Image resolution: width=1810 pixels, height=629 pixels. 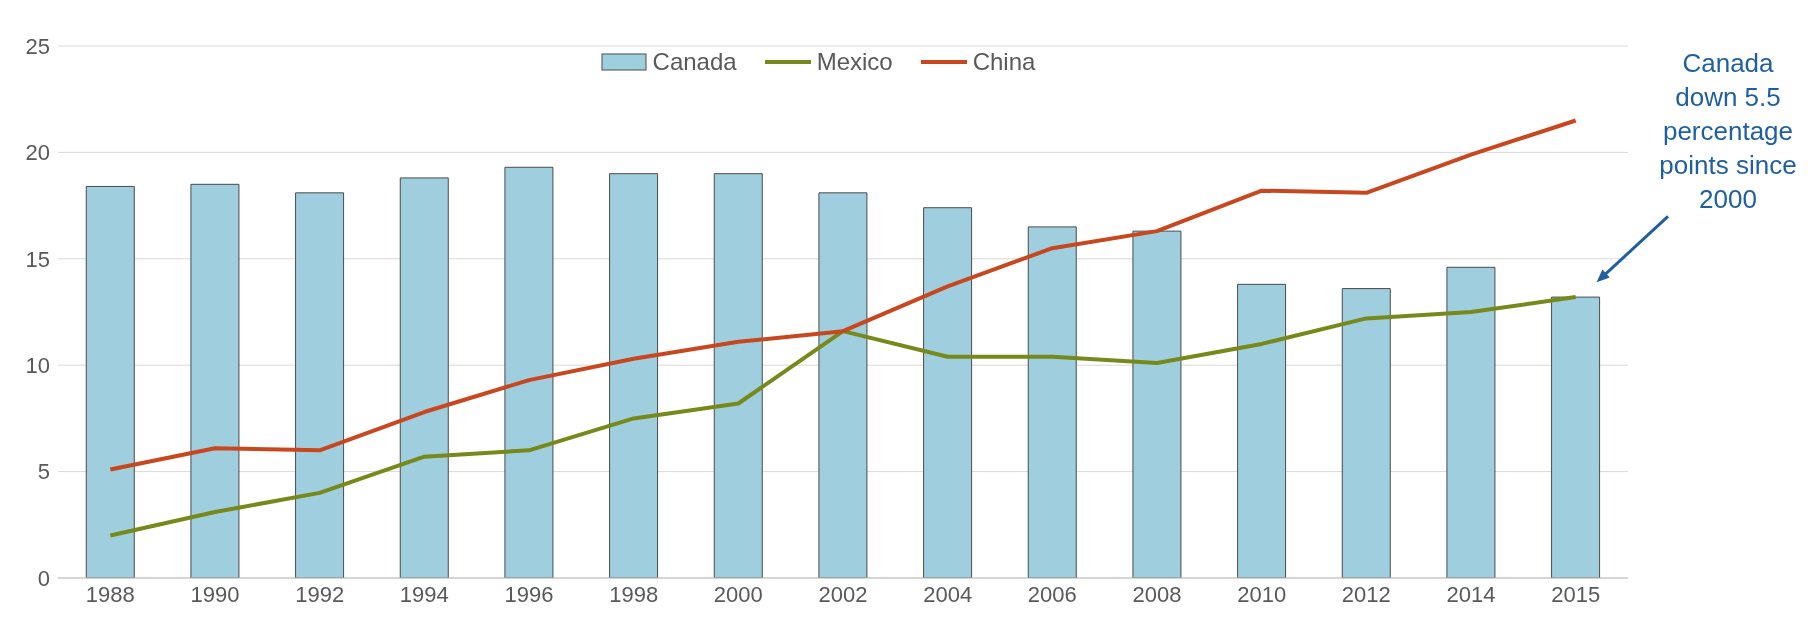 What do you see at coordinates (1157, 594) in the screenshot?
I see `x-tick-label: 2008` at bounding box center [1157, 594].